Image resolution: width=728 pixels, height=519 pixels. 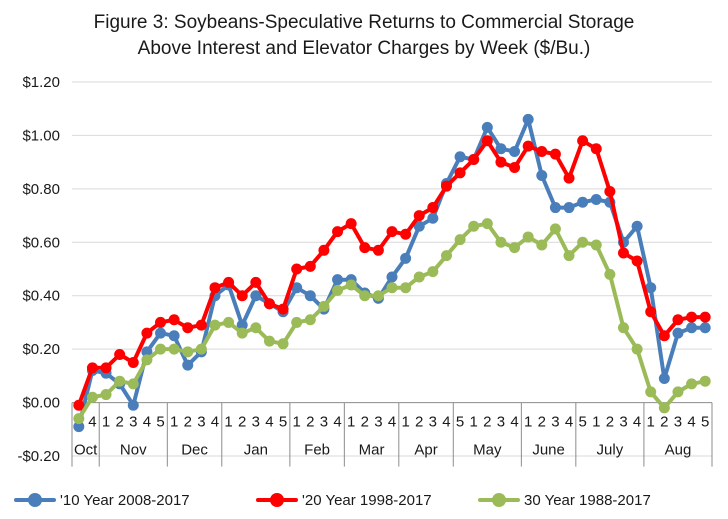 I want to click on y-tick-label: $0.80, so click(x=41, y=189).